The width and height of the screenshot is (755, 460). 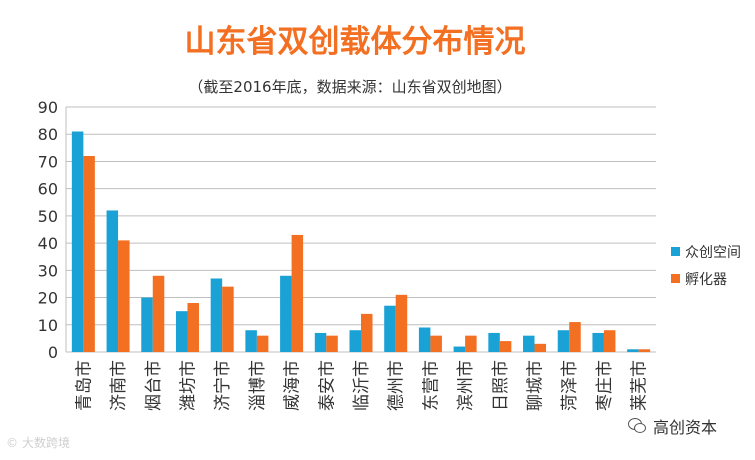 What do you see at coordinates (48, 189) in the screenshot?
I see `y-tick-label: 60` at bounding box center [48, 189].